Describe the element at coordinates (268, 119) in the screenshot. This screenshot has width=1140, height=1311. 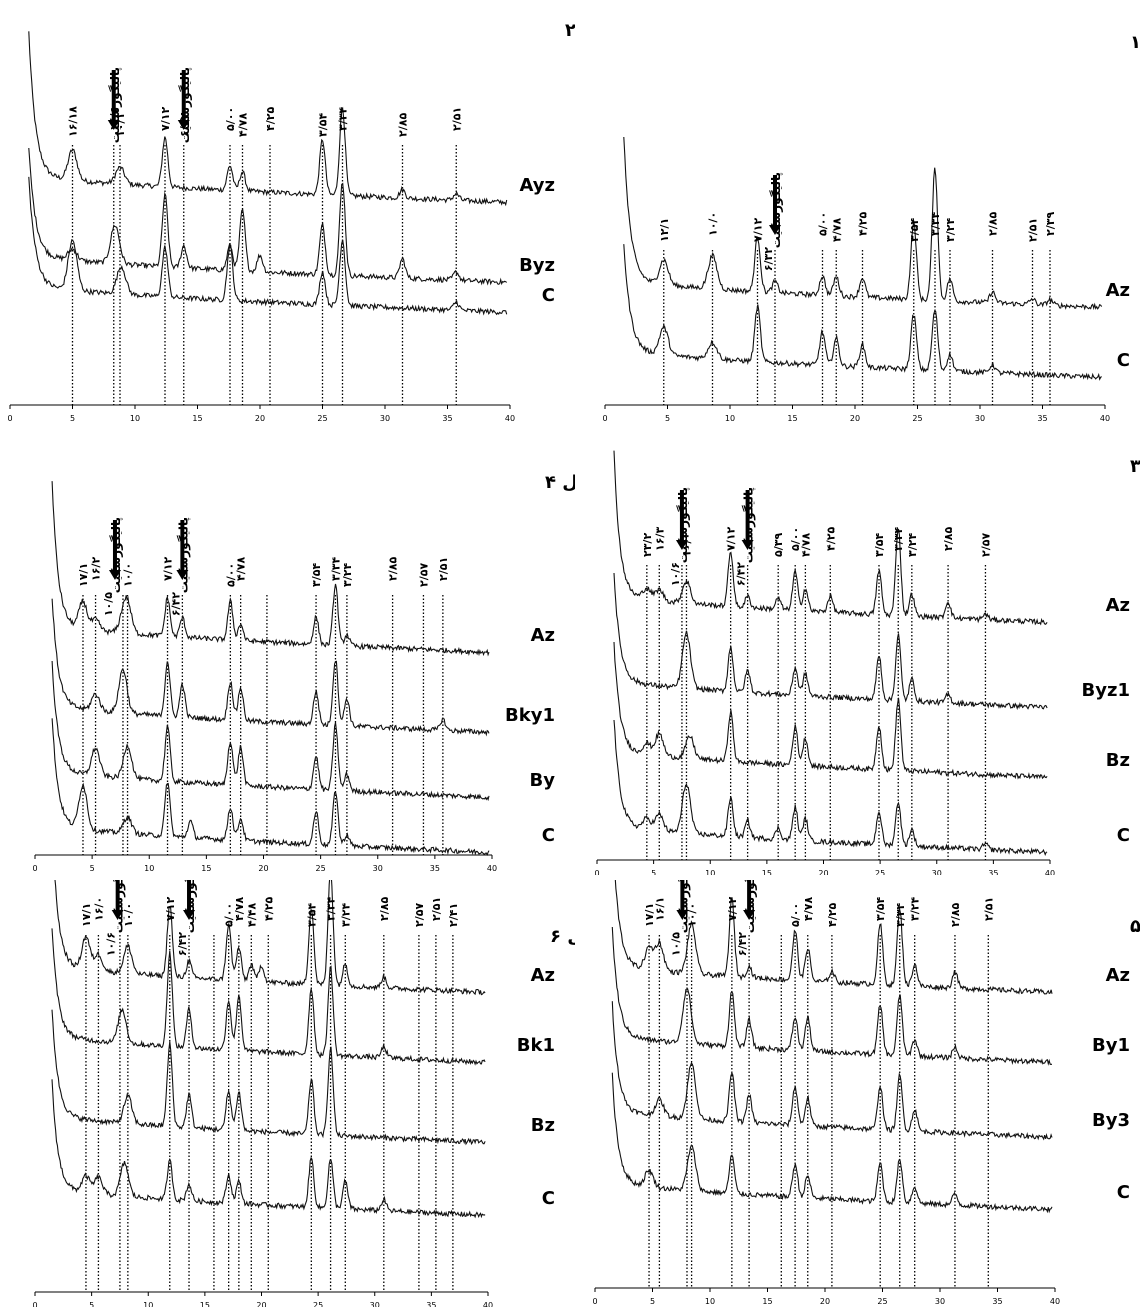
I see `series-line-ayz` at that location.